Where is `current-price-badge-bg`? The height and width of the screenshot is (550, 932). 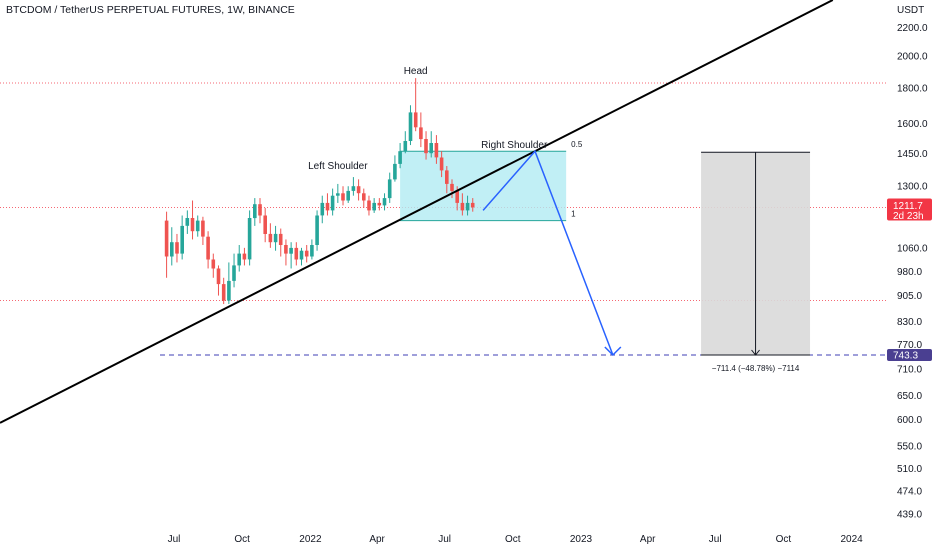
current-price-badge-bg is located at coordinates (909, 209).